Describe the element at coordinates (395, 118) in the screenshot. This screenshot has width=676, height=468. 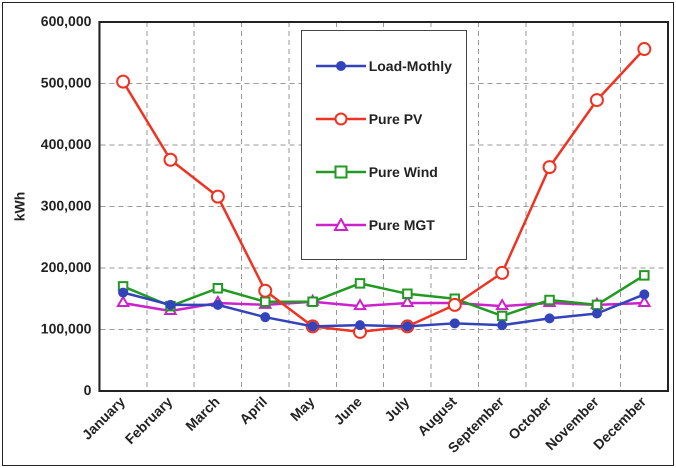
I see `legend-label: Pure PV` at that location.